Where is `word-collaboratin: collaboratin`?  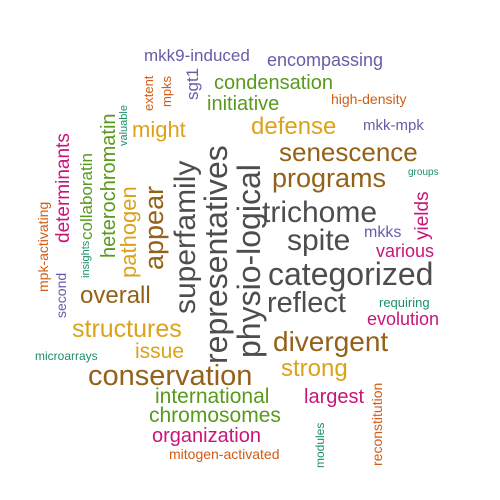
word-collaboratin: collaboratin is located at coordinates (86, 196).